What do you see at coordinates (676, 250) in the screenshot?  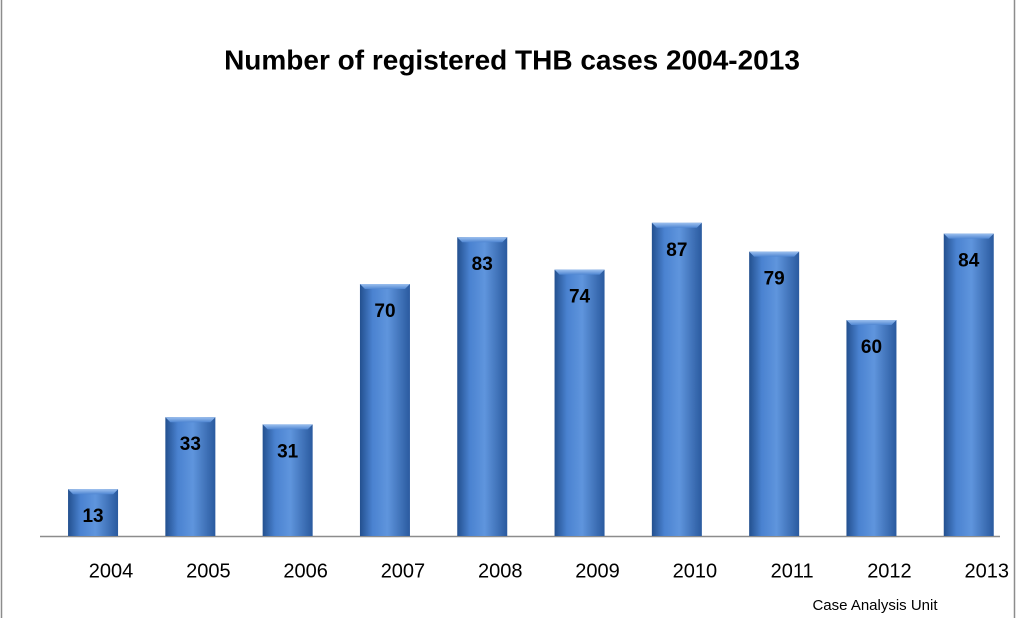 I see `data-label: 87` at bounding box center [676, 250].